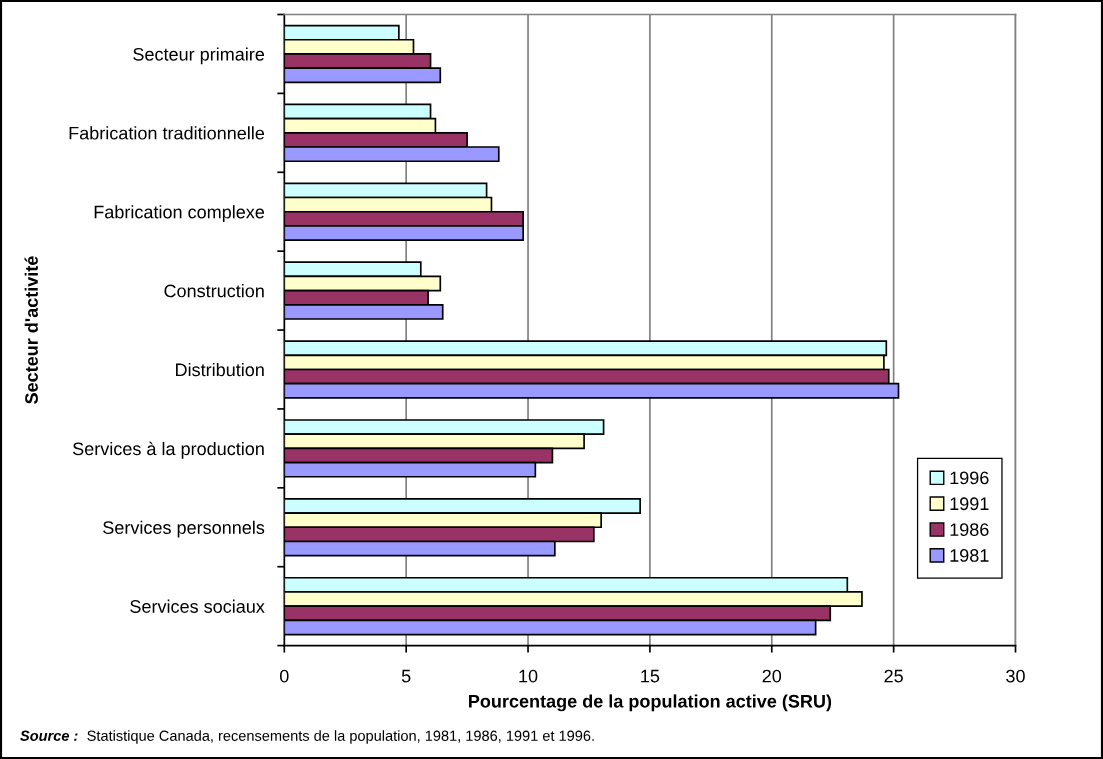  I want to click on y-tick-label: Secteur primaire, so click(199, 56).